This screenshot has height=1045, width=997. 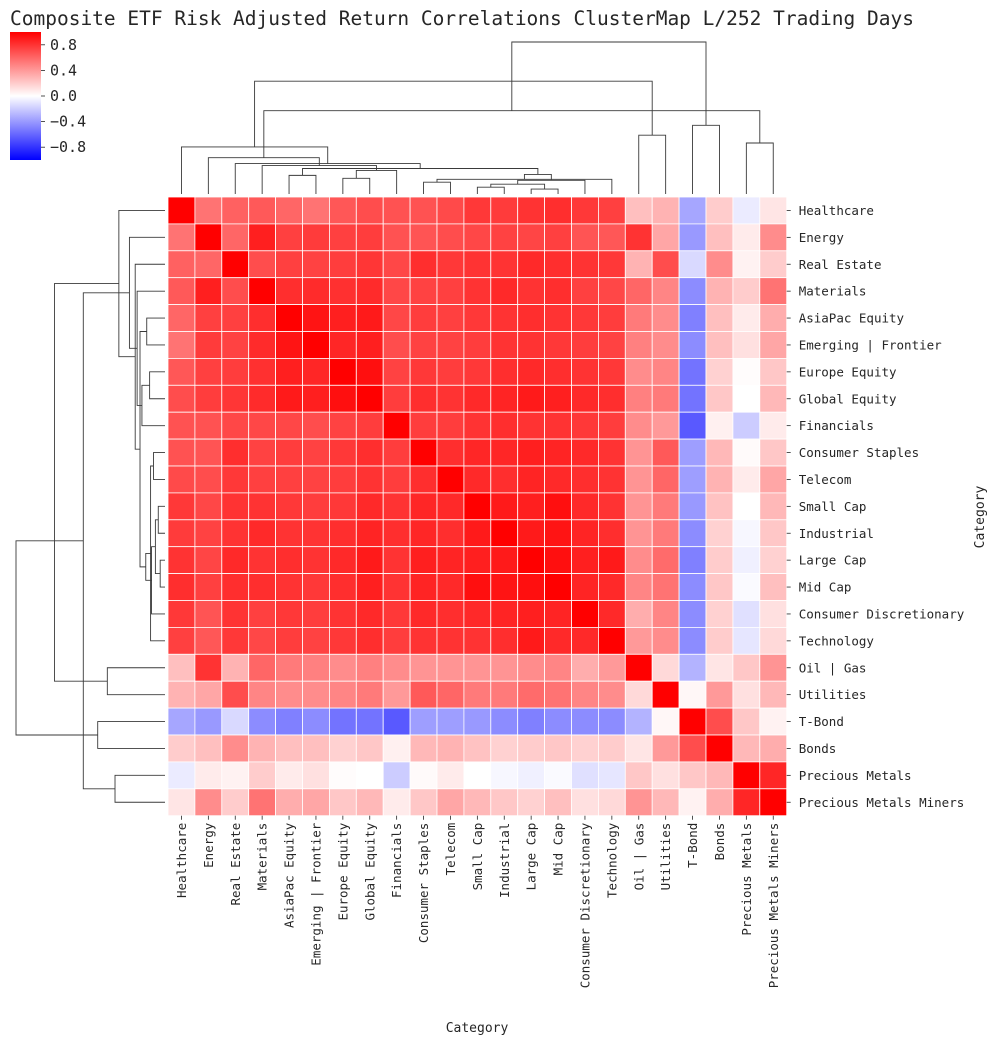 I want to click on y-tick-label: Telecom, so click(x=825, y=479).